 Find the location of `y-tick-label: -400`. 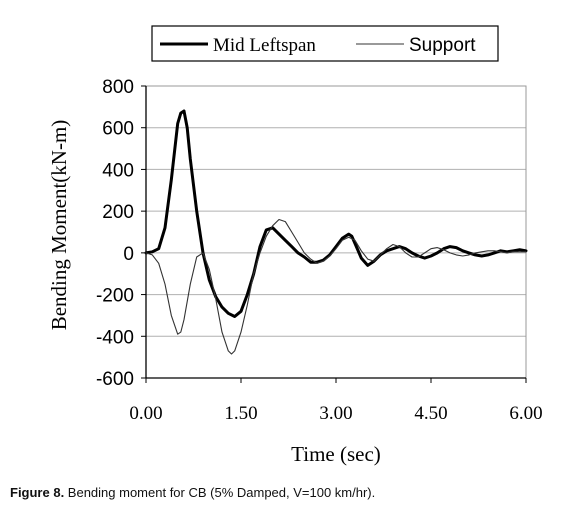

y-tick-label: -400 is located at coordinates (115, 337).